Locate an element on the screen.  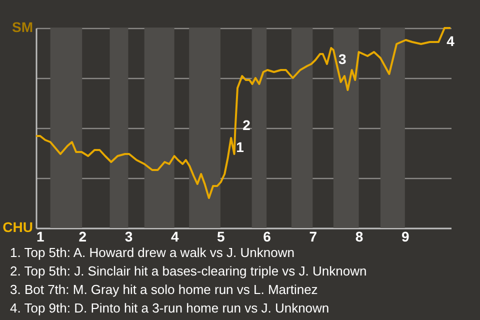
text: 1. Top 5th: A. Howard drew a walk vs J. Unknown is located at coordinates (152, 252).